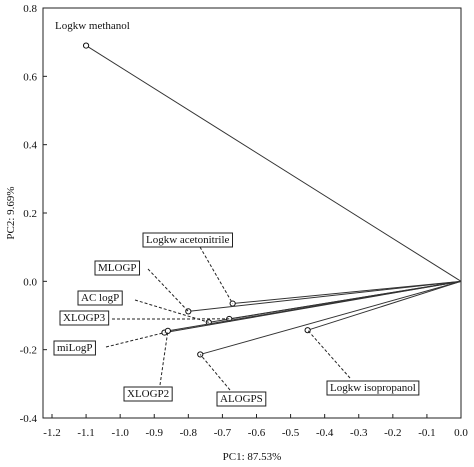 This screenshot has width=474, height=467. What do you see at coordinates (257, 433) in the screenshot?
I see `x-tick-label: -0.6` at bounding box center [257, 433].